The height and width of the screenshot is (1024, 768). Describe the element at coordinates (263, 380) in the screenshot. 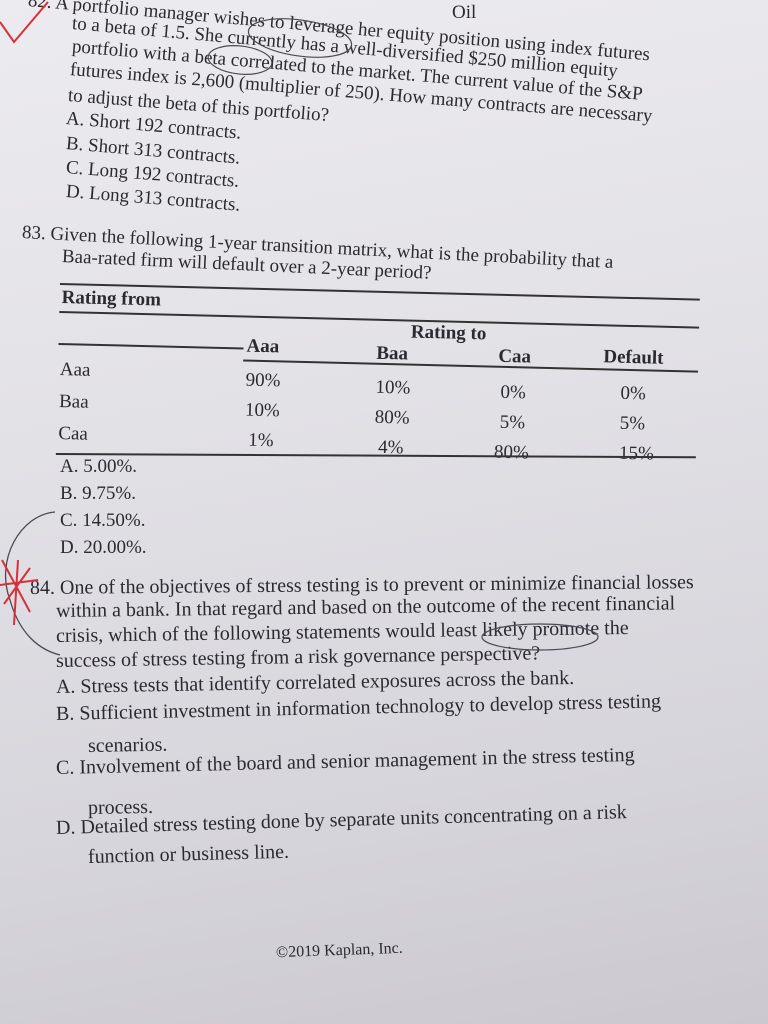

I see `table-cell: 90%` at that location.